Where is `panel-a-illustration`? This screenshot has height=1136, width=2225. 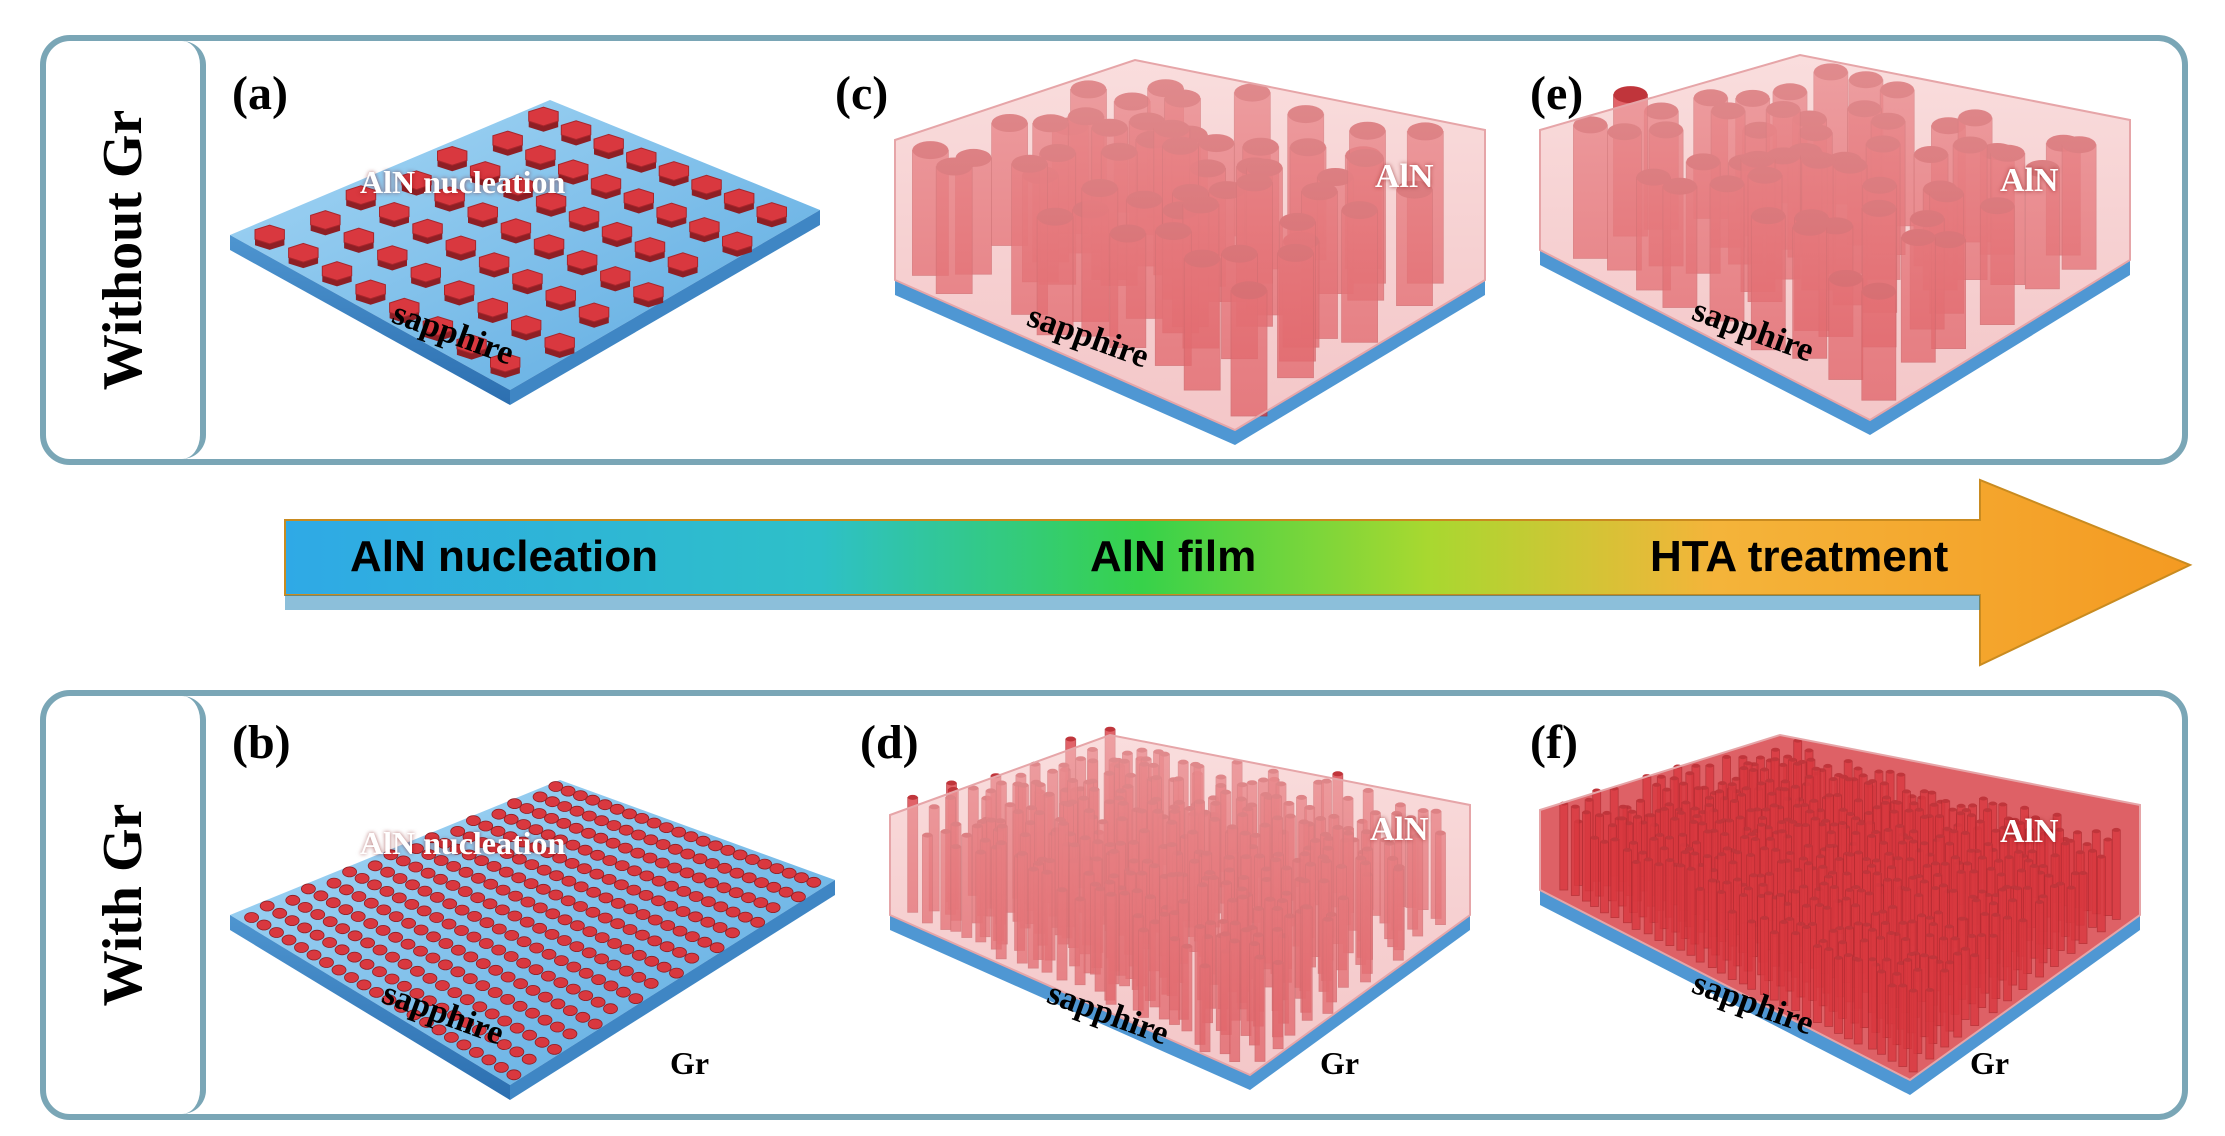
panel-a-illustration is located at coordinates (525, 252).